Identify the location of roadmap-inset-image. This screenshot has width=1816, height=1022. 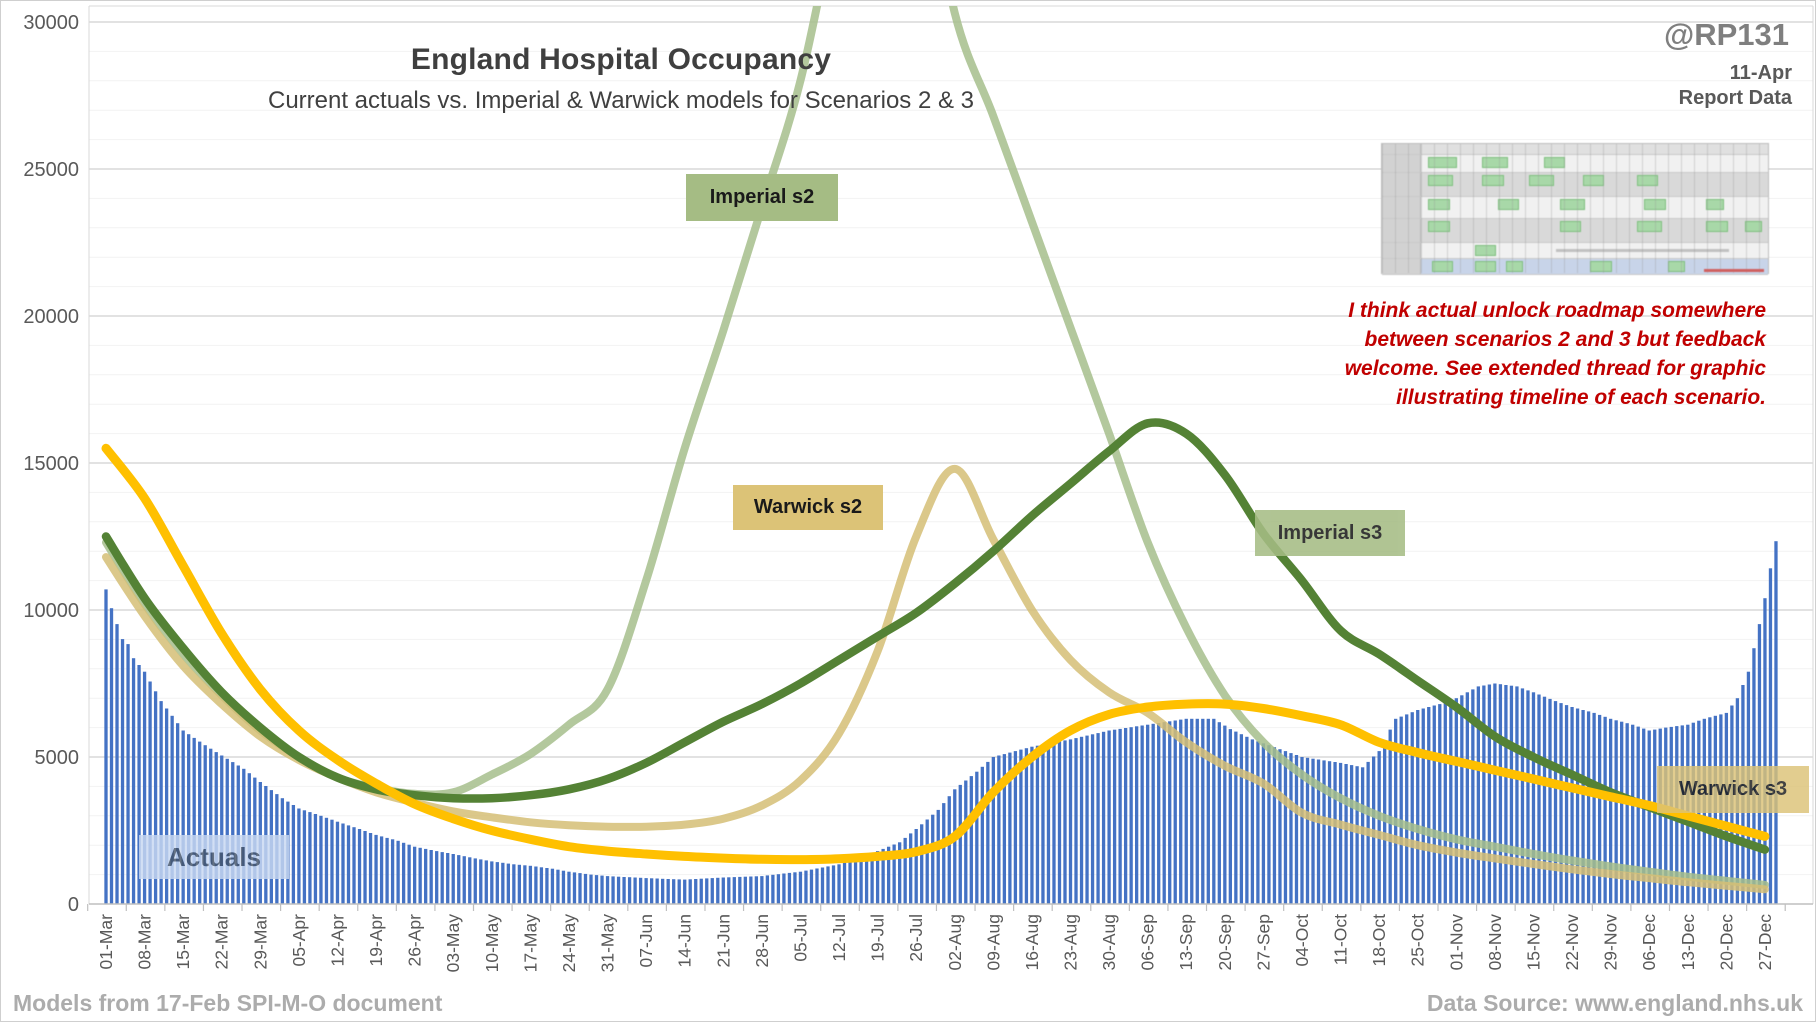
(1575, 209).